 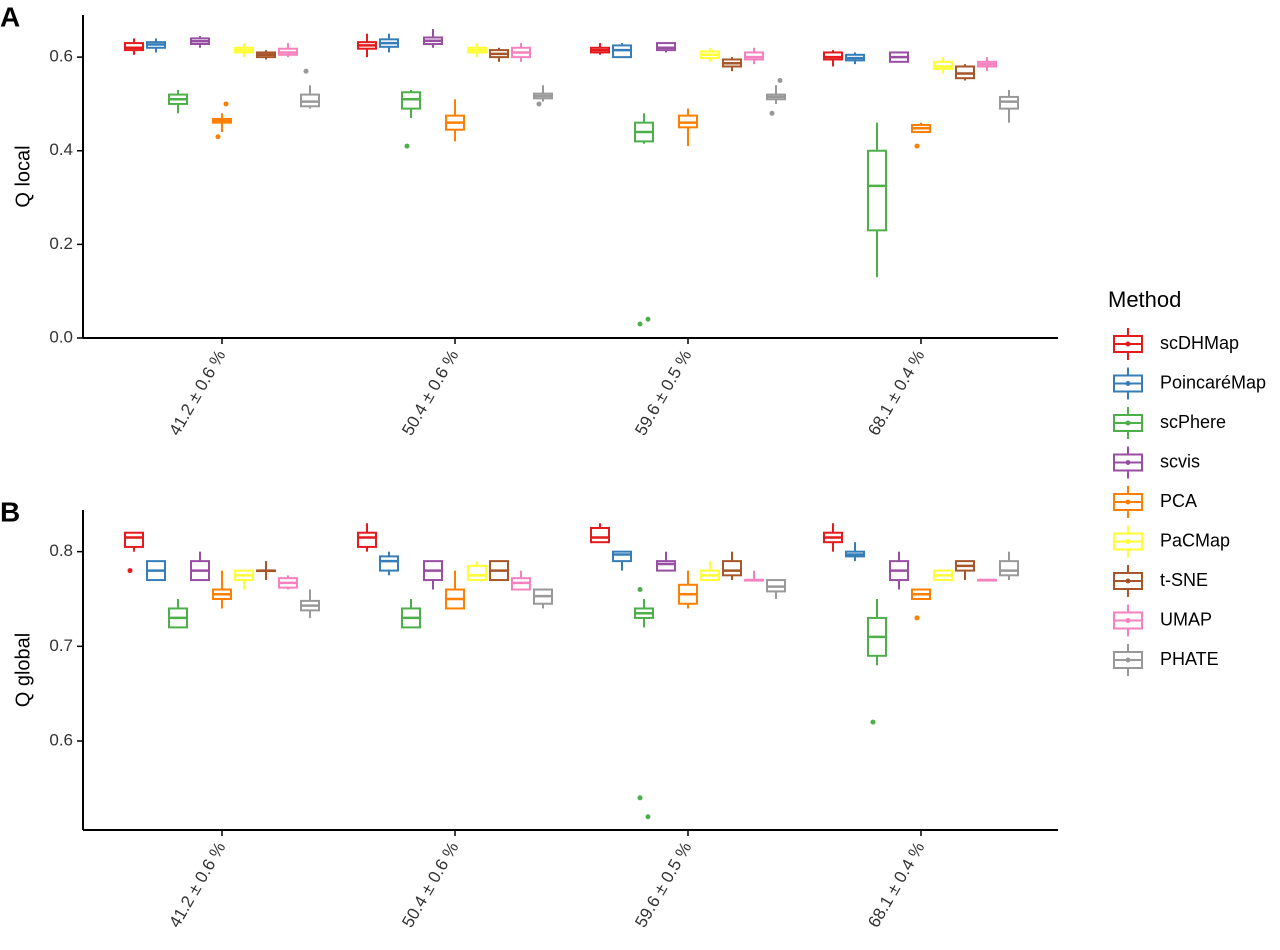 I want to click on legend-label: t-SNE, so click(x=1184, y=580).